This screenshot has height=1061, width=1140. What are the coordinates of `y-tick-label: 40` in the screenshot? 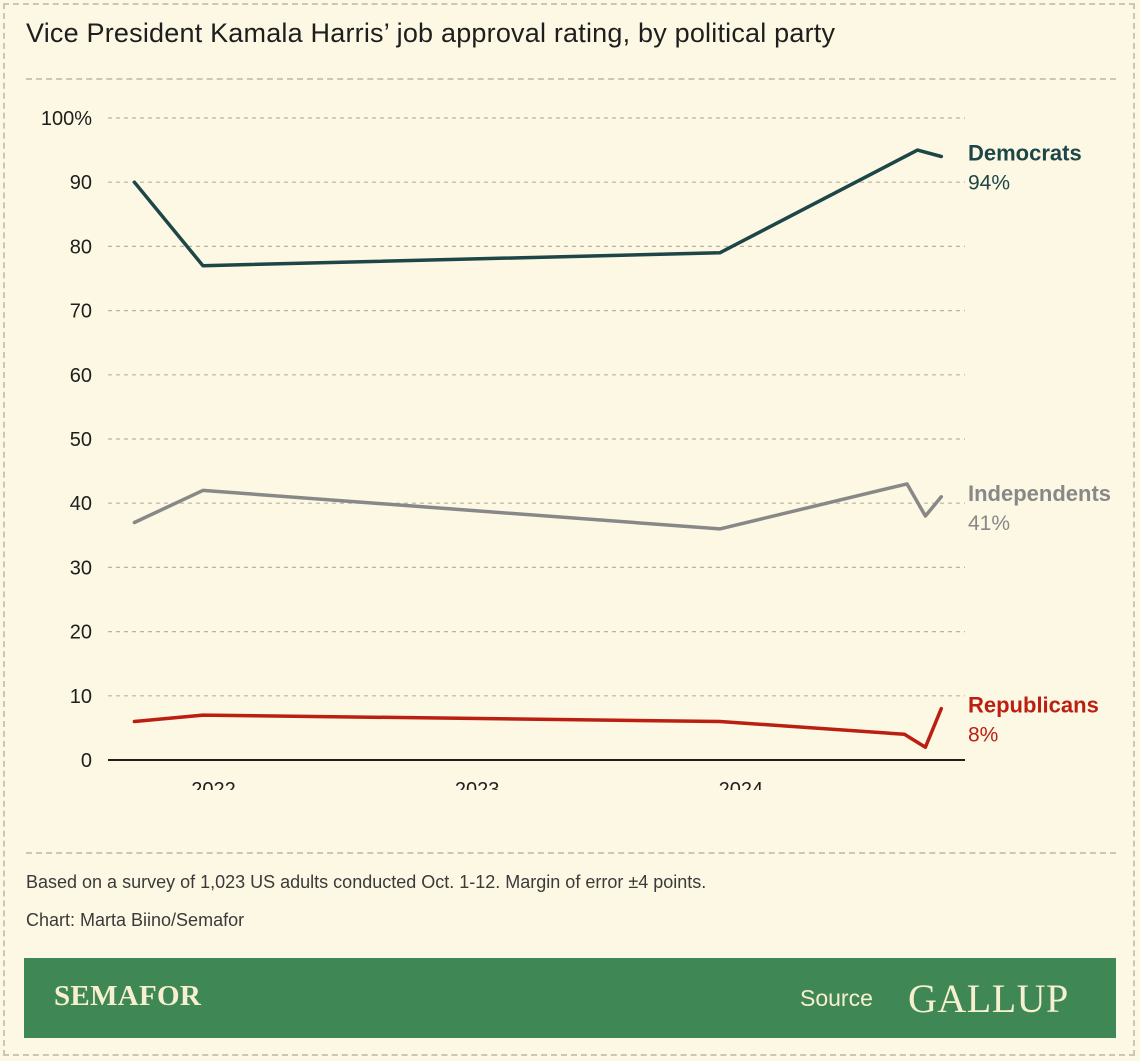 It's located at (81, 504).